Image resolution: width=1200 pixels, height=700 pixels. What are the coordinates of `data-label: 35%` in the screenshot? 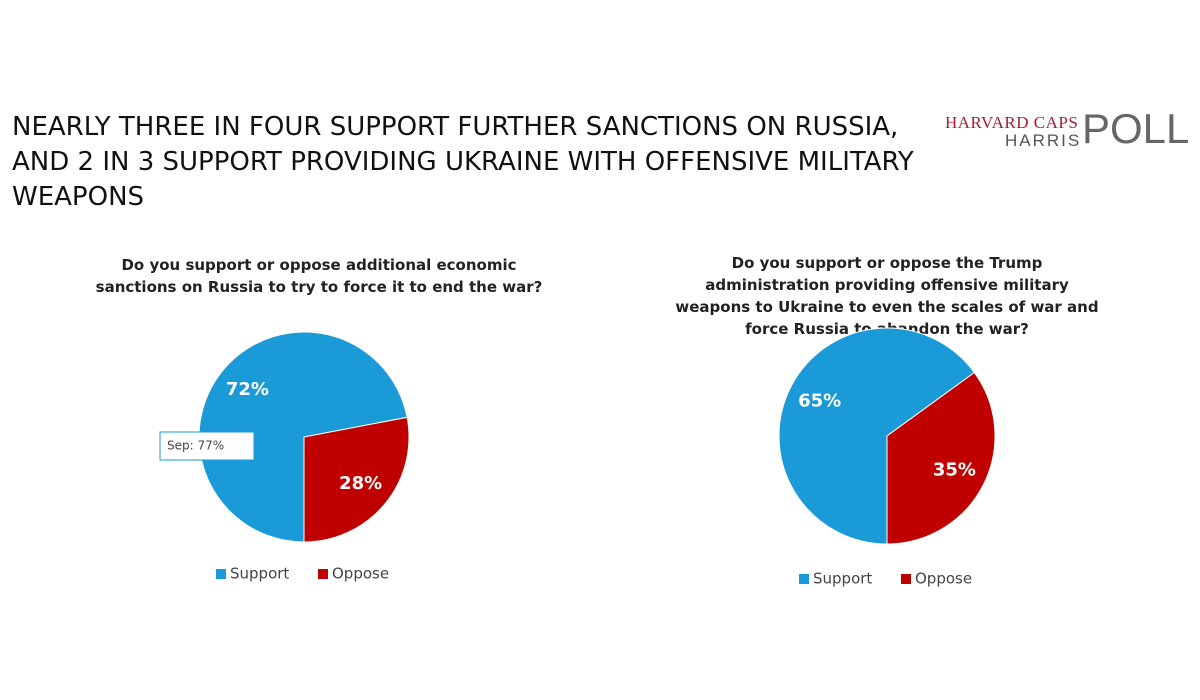 It's located at (954, 469).